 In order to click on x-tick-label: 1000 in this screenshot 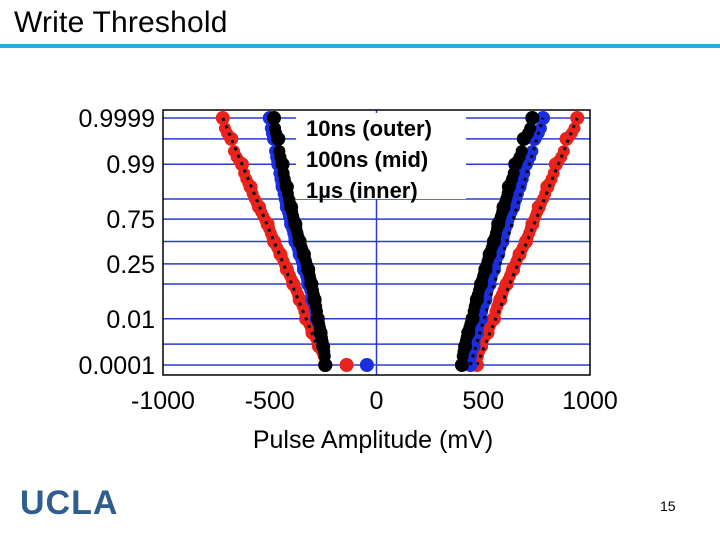, I will do `click(590, 401)`.